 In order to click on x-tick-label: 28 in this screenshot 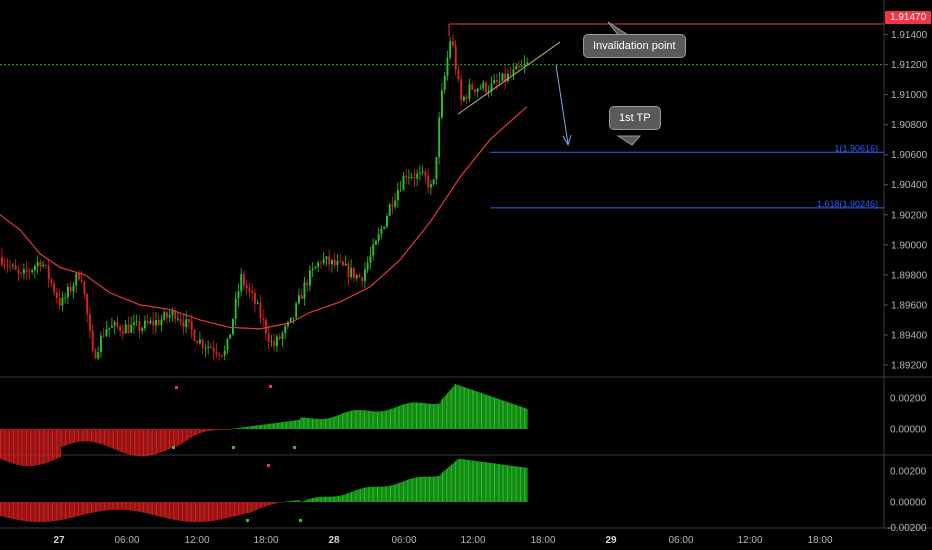, I will do `click(334, 540)`.